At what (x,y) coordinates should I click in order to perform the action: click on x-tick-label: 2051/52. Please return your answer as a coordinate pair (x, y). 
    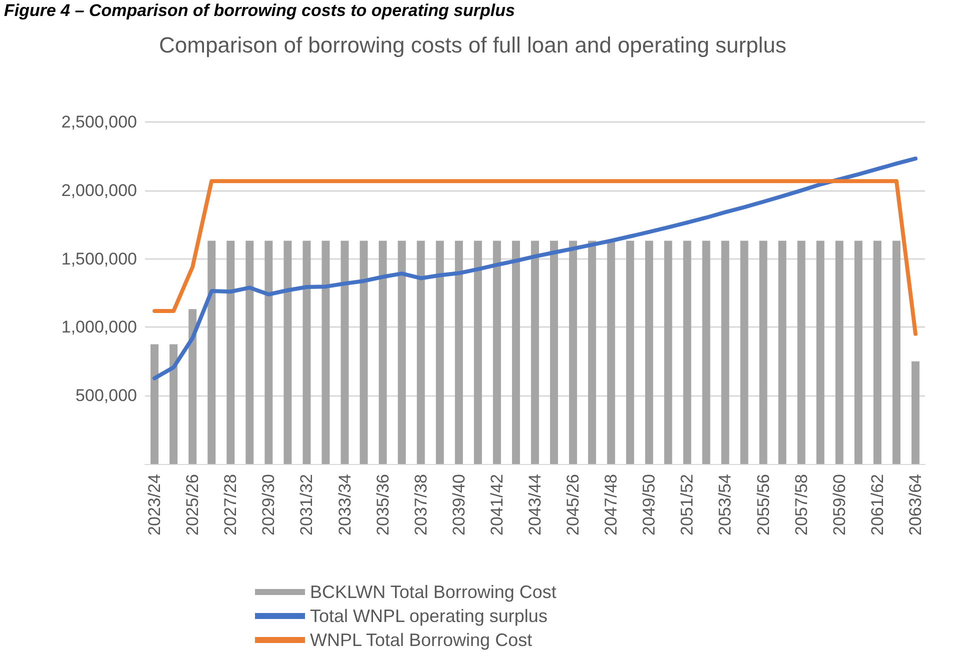
    Looking at the image, I should click on (687, 505).